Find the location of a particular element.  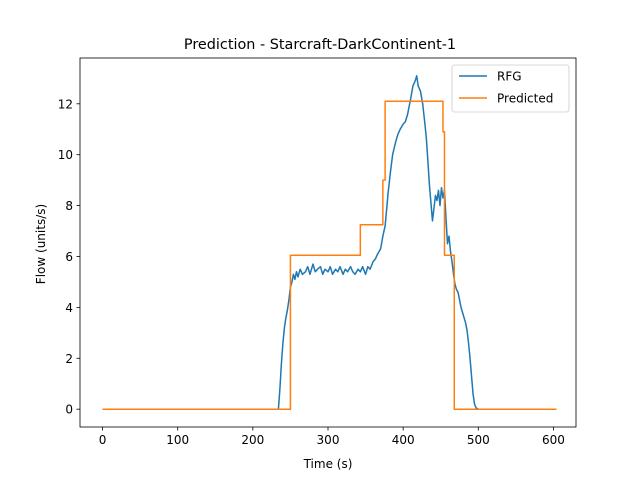

y-tick-label: 0 is located at coordinates (69, 410).